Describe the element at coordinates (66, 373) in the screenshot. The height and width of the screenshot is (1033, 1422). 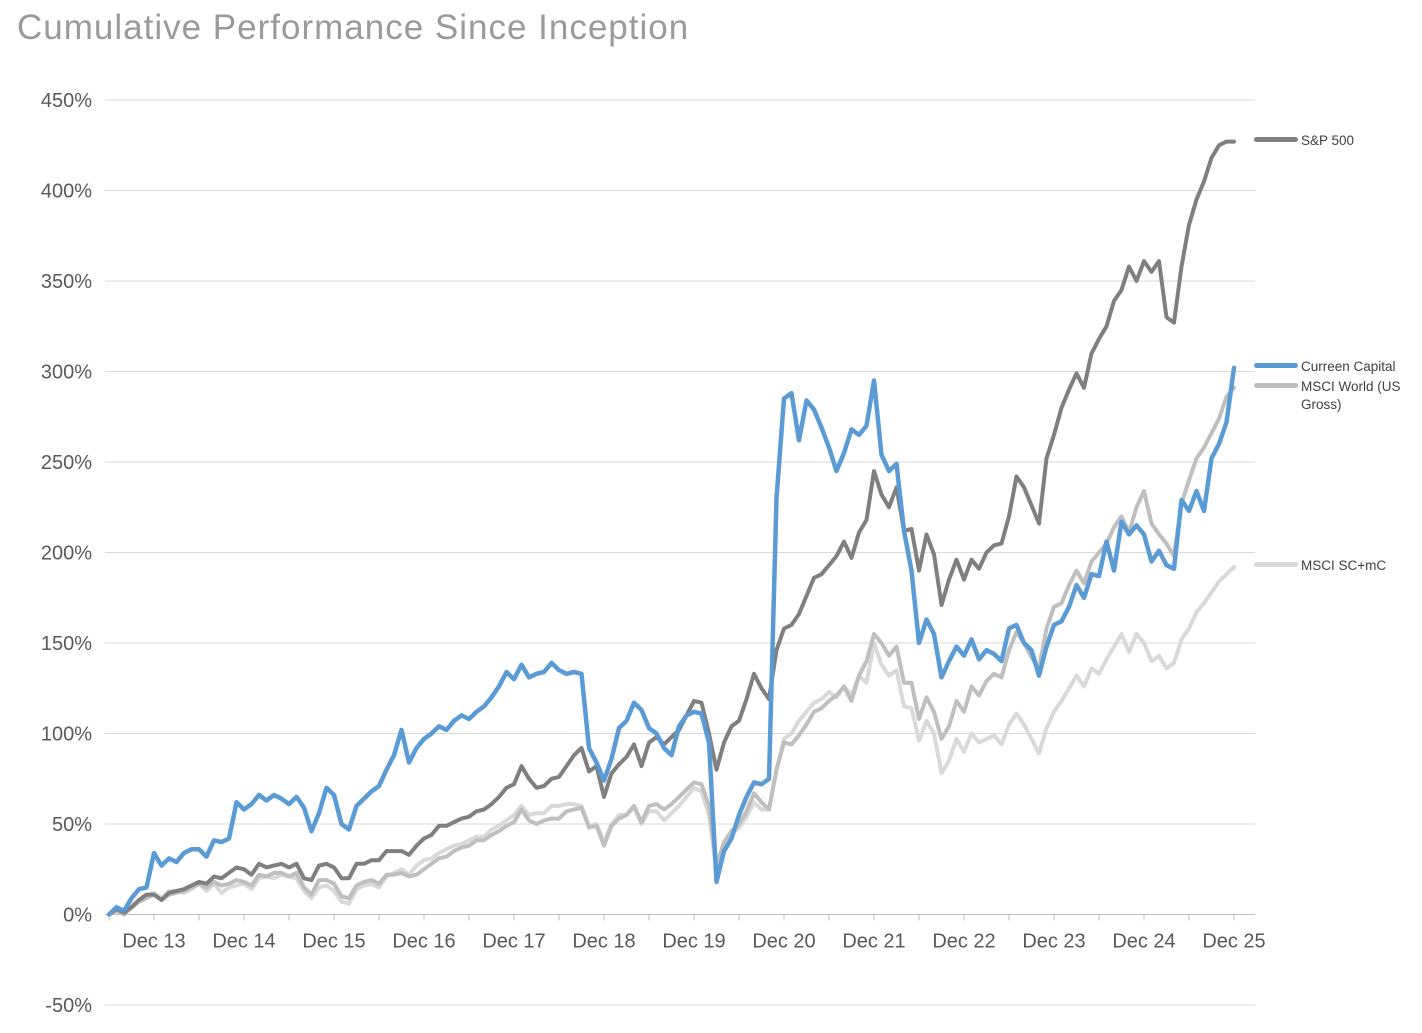
I see `y-axis-tick-label: 300%` at that location.